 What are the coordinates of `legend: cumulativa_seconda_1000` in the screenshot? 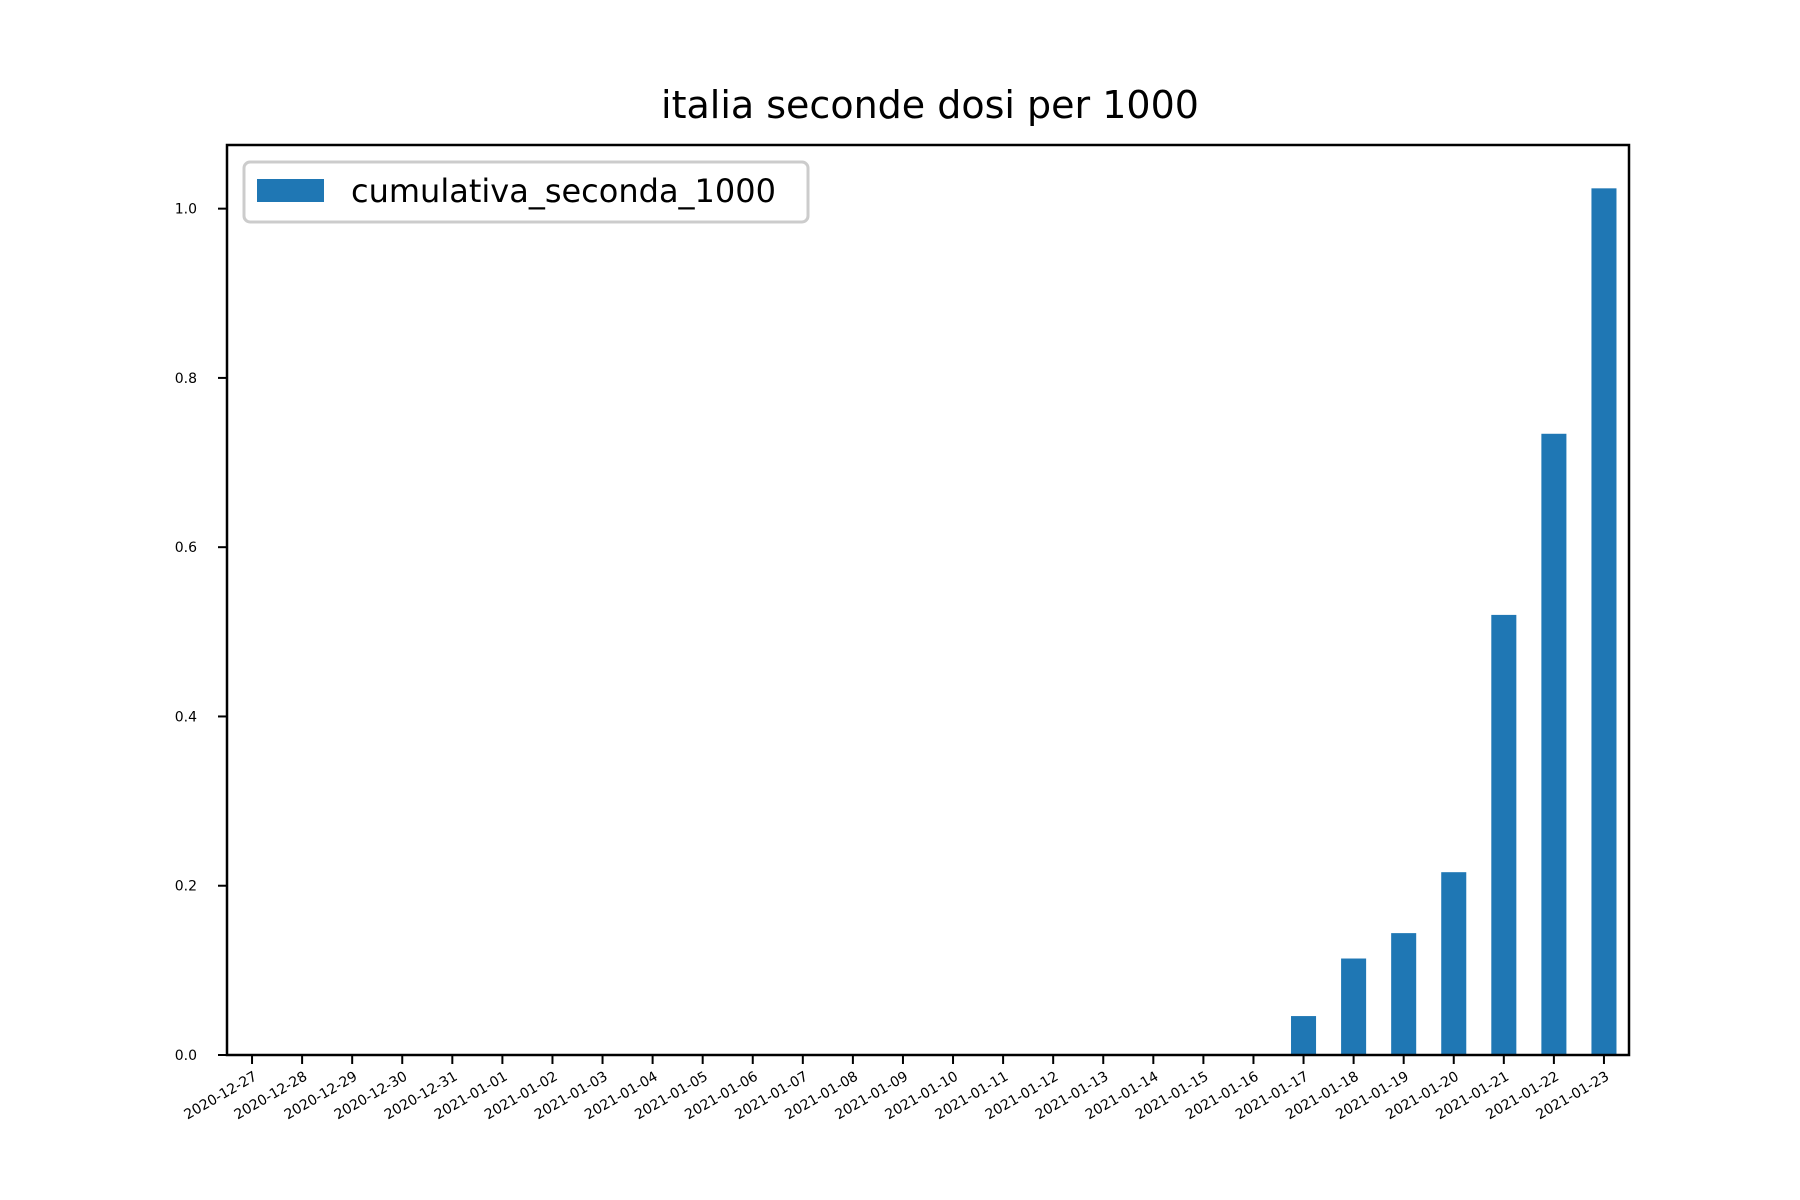 It's located at (526, 192).